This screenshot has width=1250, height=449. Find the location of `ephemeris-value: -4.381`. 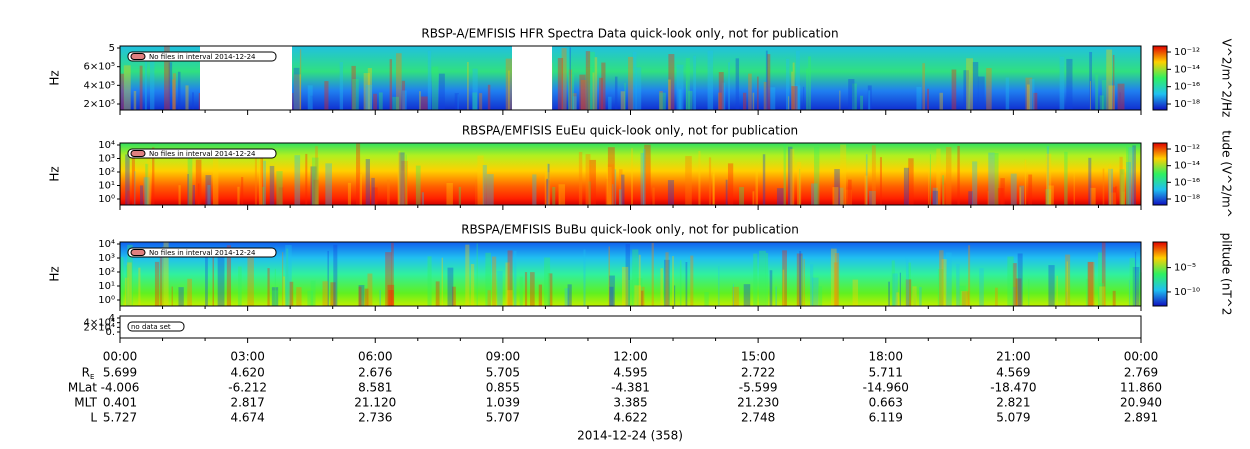

ephemeris-value: -4.381 is located at coordinates (630, 388).